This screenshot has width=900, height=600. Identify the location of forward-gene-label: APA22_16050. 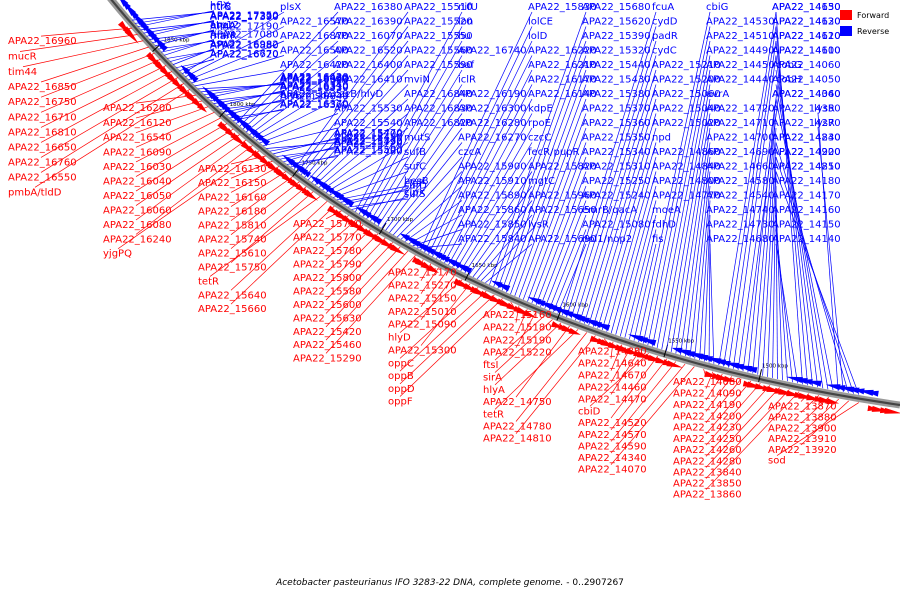
(137, 196).